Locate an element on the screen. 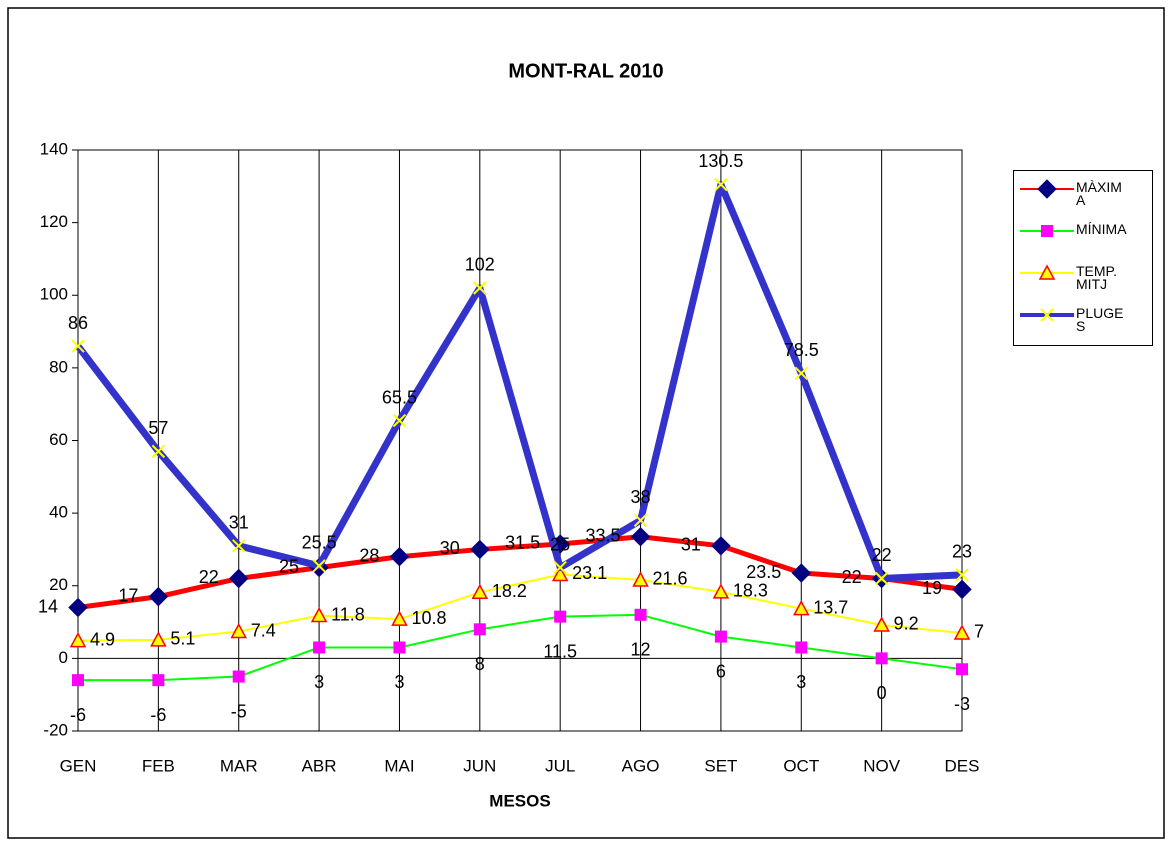 The width and height of the screenshot is (1173, 847). data-label: 8 is located at coordinates (480, 664).